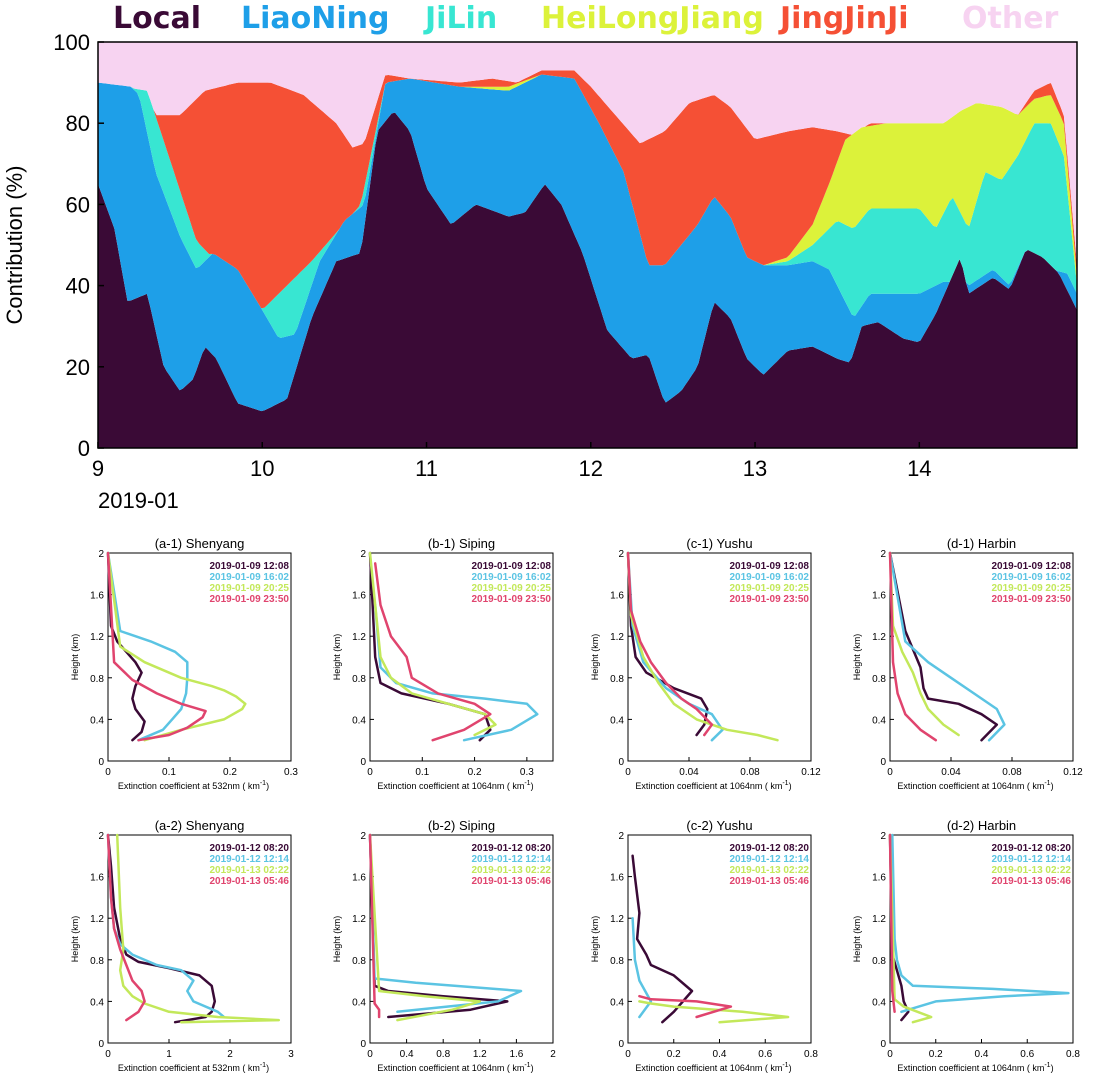 This screenshot has height=1085, width=1108. Describe the element at coordinates (169, 1054) in the screenshot. I see `panel-x-tick-label: 1` at that location.